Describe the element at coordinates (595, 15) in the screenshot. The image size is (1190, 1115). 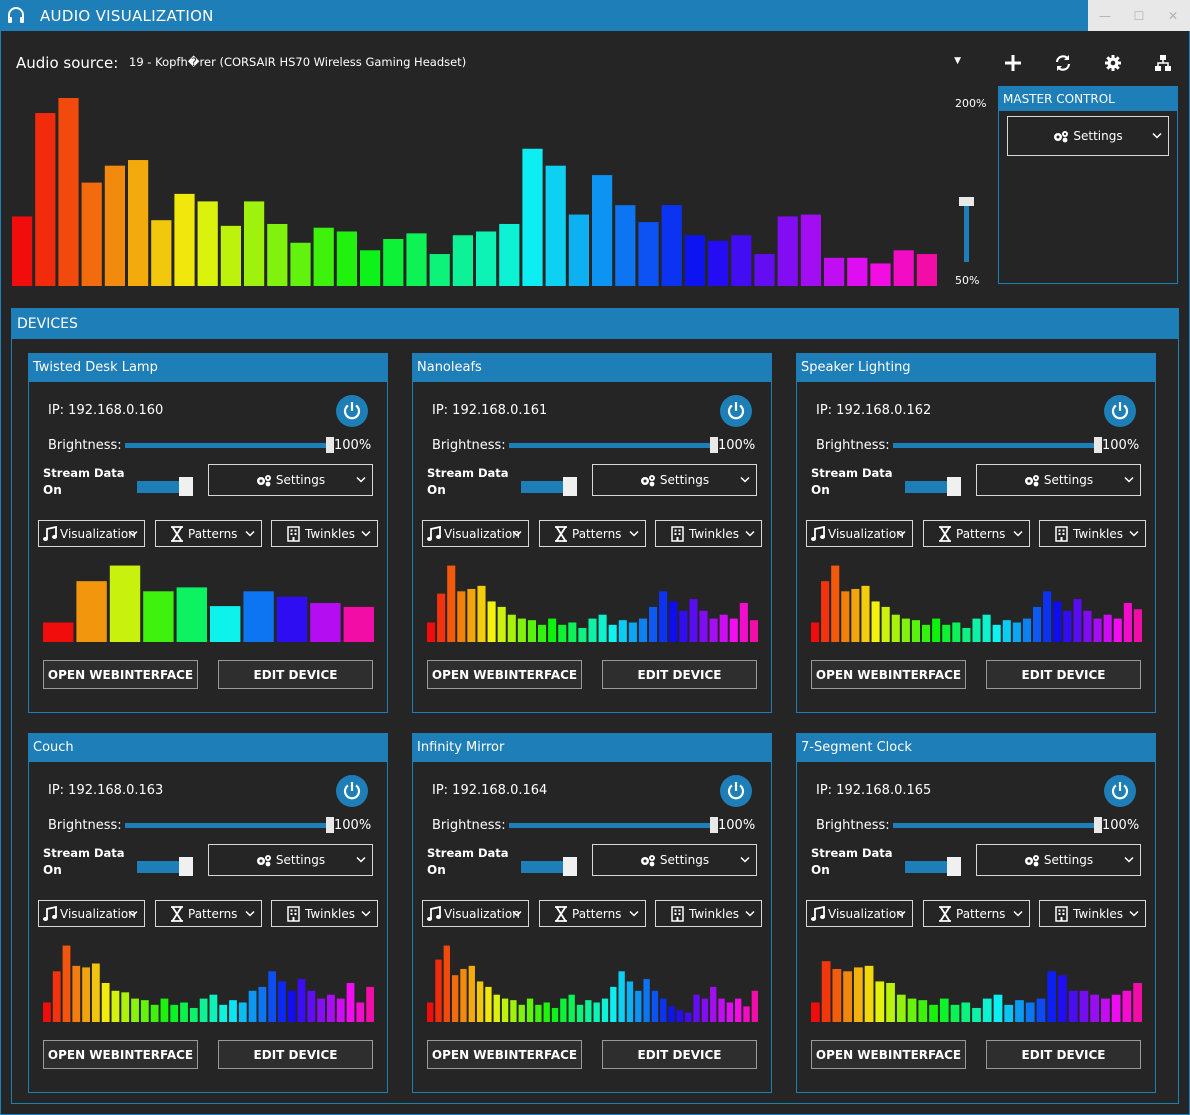
I see `title-bar: AUDIO VISUALIZATION — ☐ ✕` at that location.